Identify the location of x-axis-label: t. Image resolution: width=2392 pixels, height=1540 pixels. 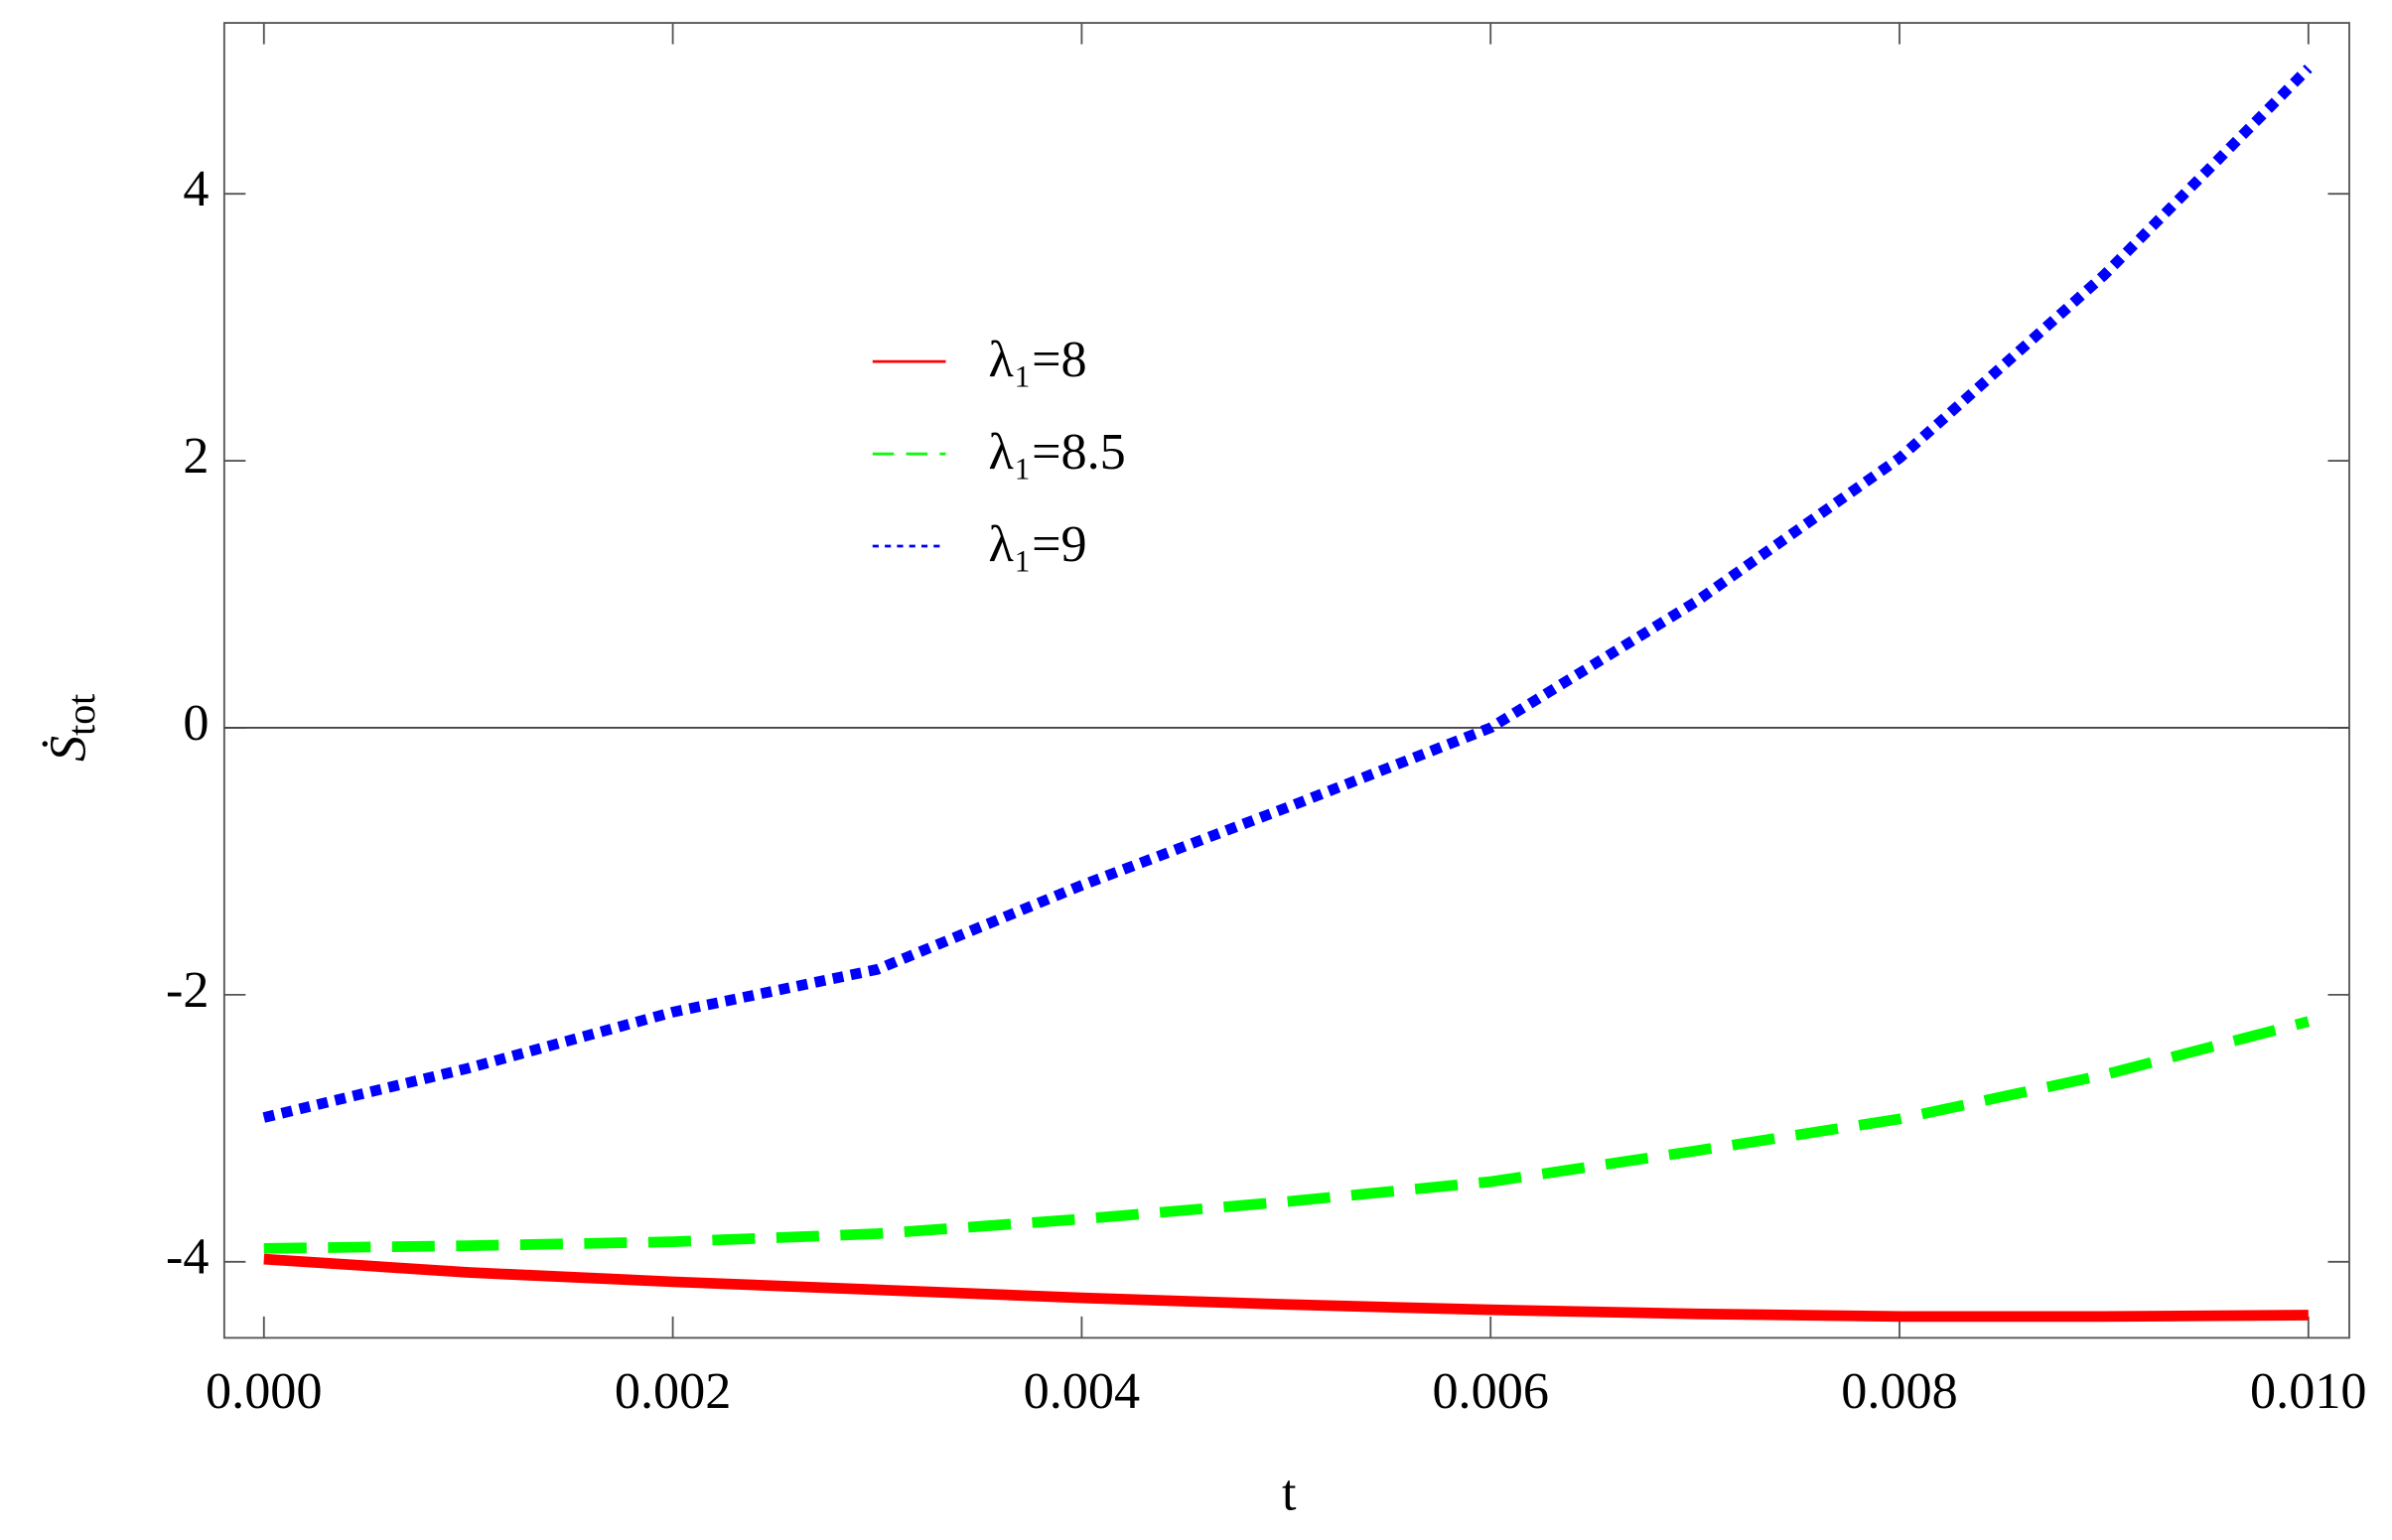
(1289, 1493).